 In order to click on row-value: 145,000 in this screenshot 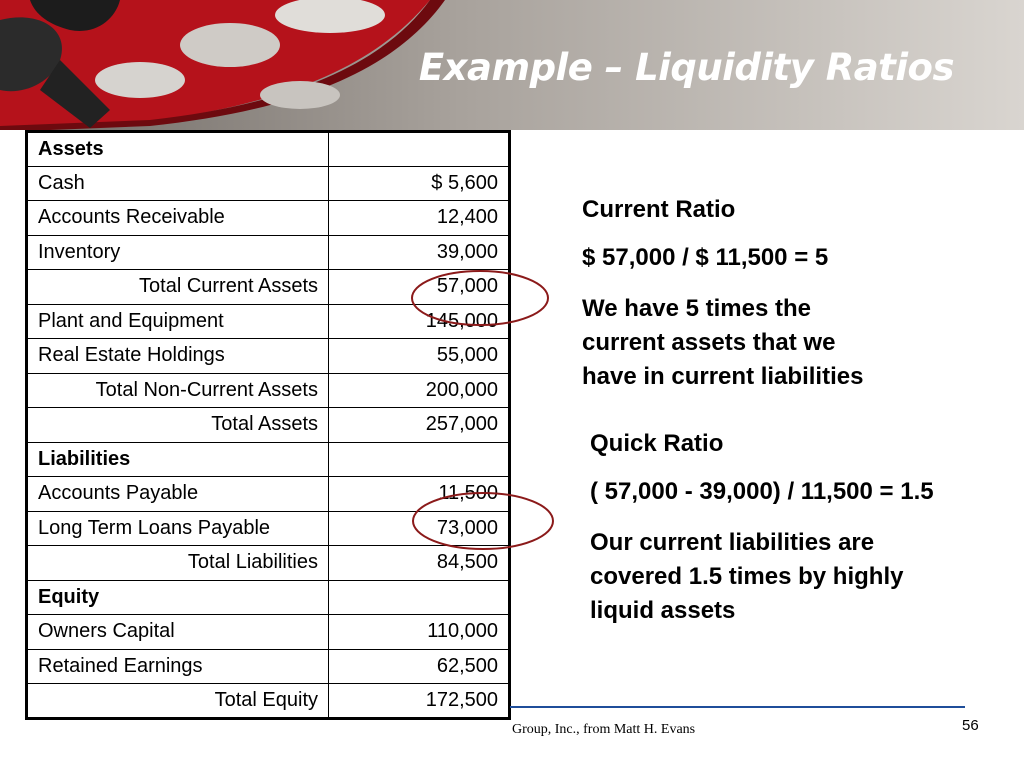, I will do `click(419, 321)`.